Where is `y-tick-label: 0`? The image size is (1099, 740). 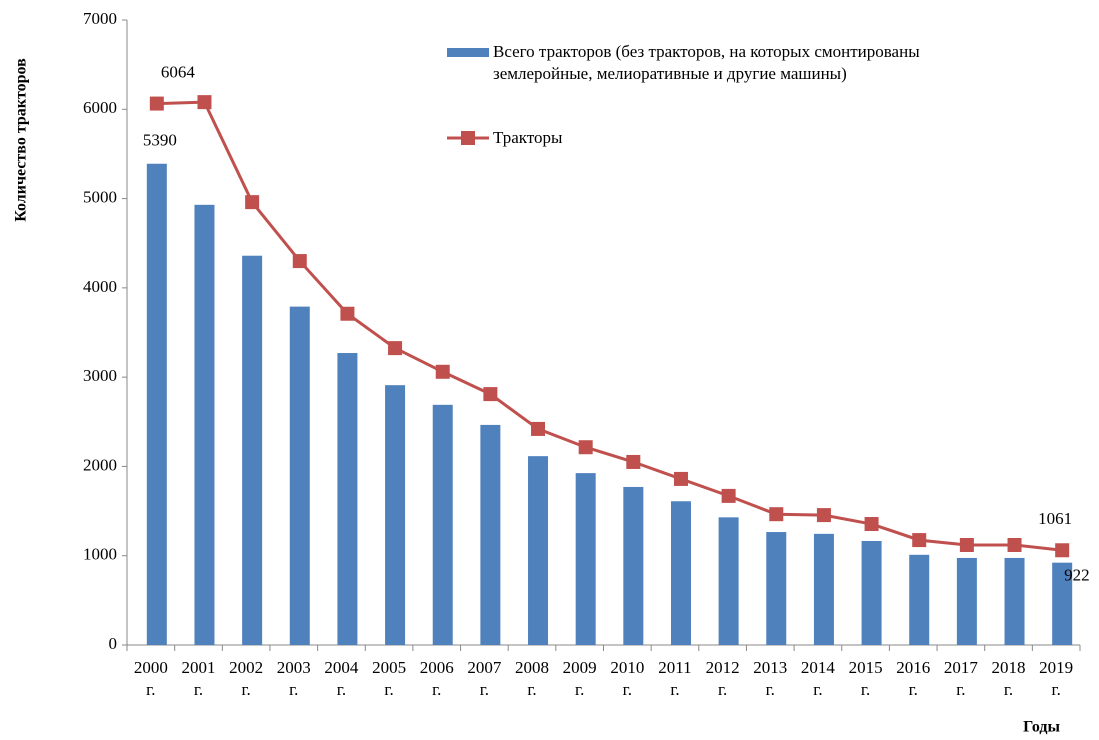
y-tick-label: 0 is located at coordinates (113, 643).